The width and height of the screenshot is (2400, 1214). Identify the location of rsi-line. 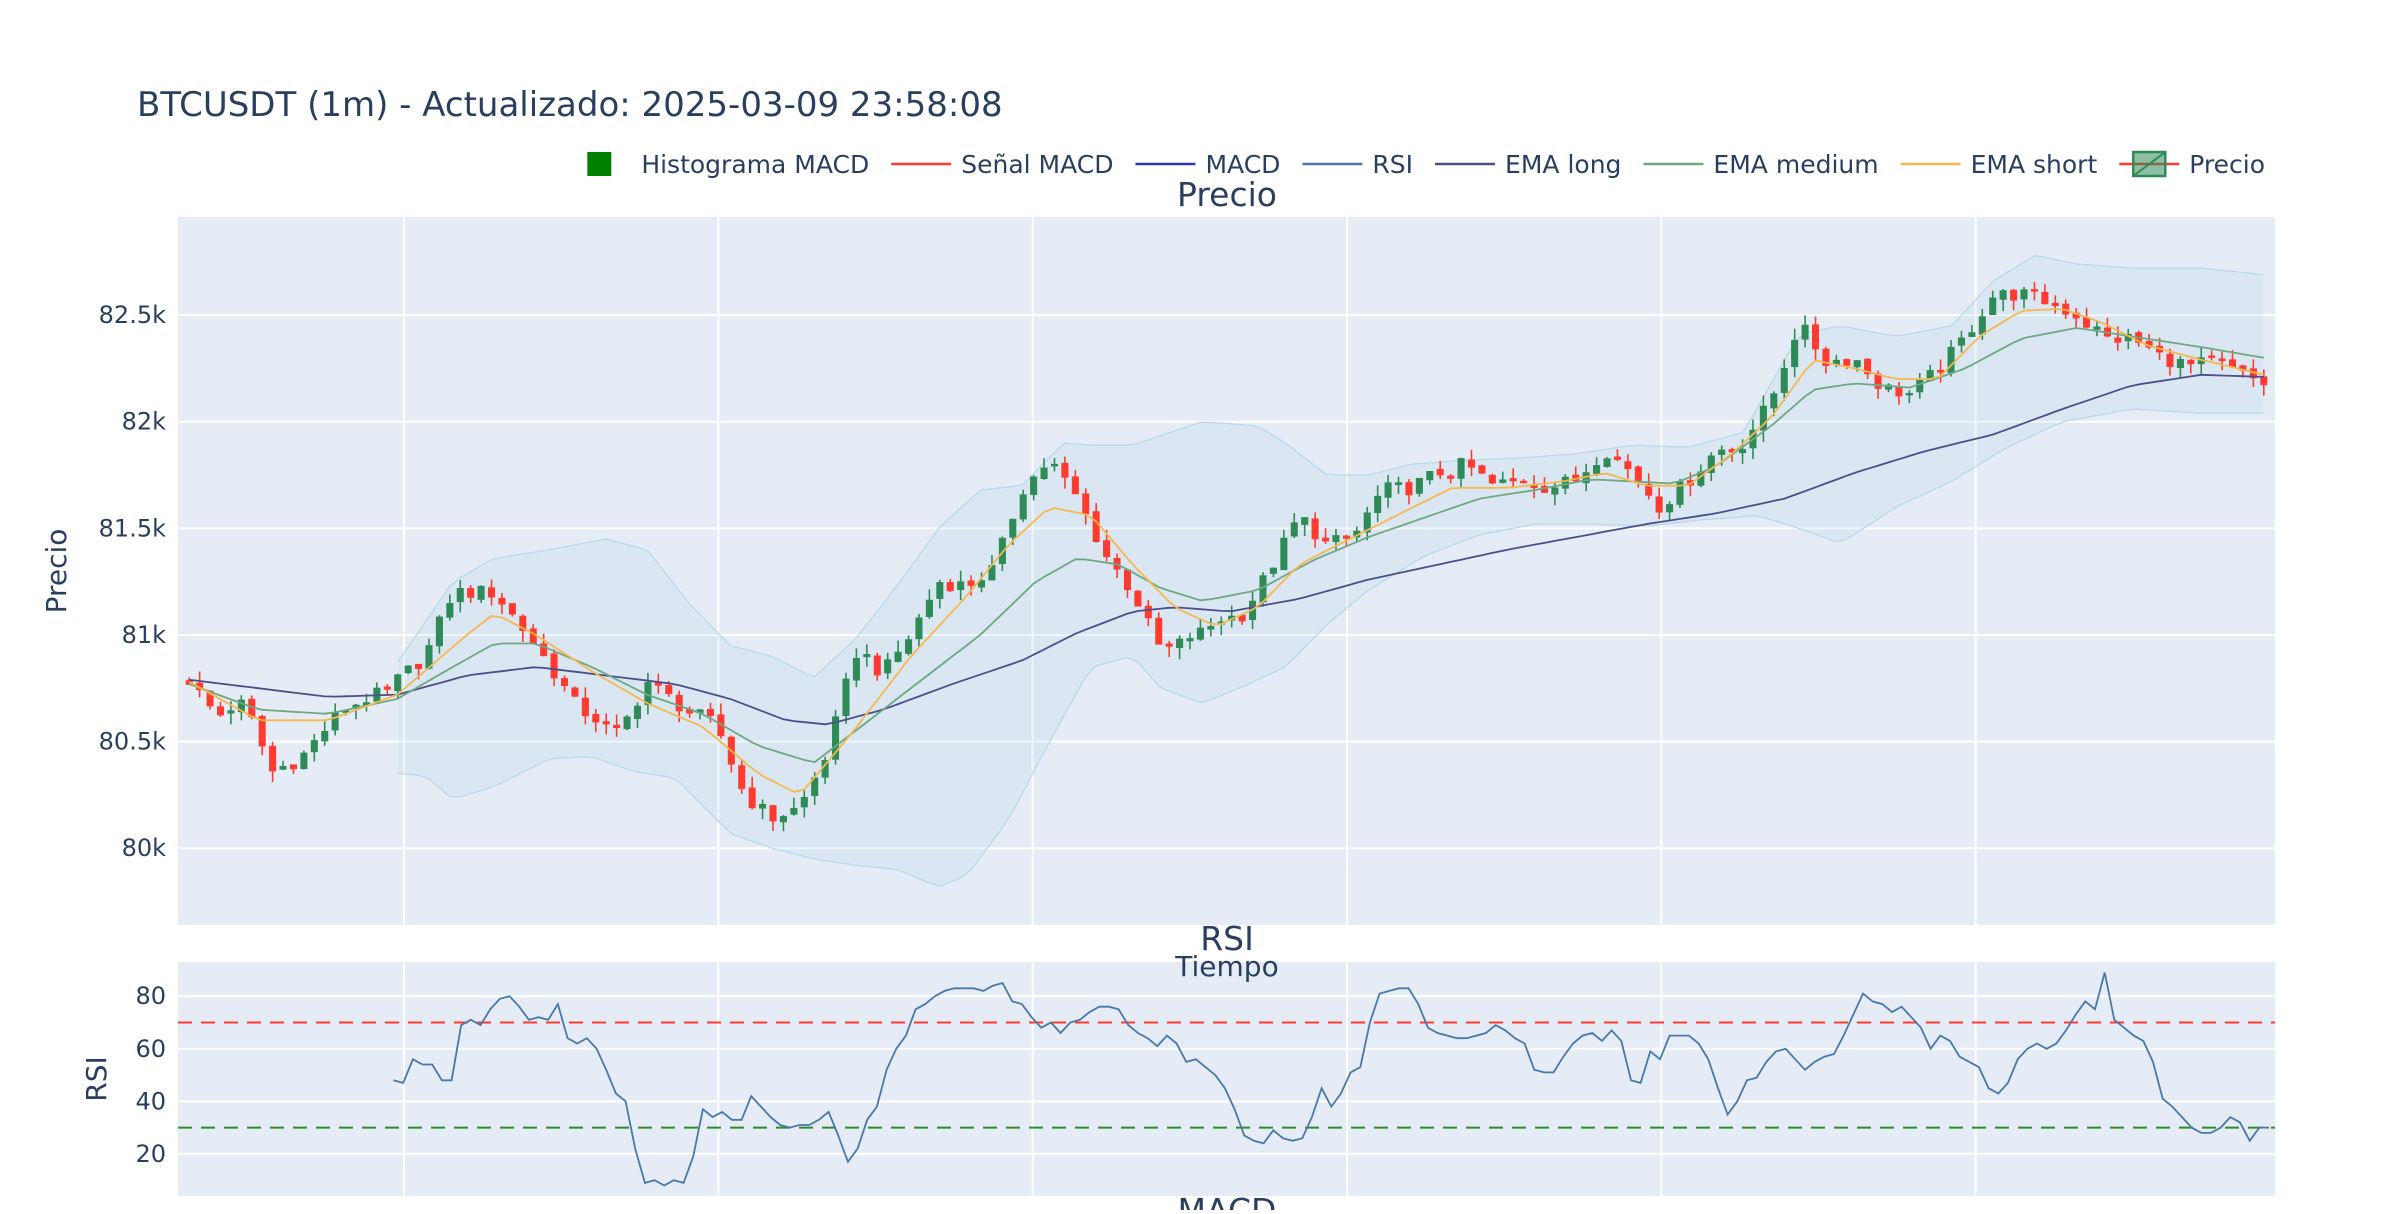
(1331, 1079).